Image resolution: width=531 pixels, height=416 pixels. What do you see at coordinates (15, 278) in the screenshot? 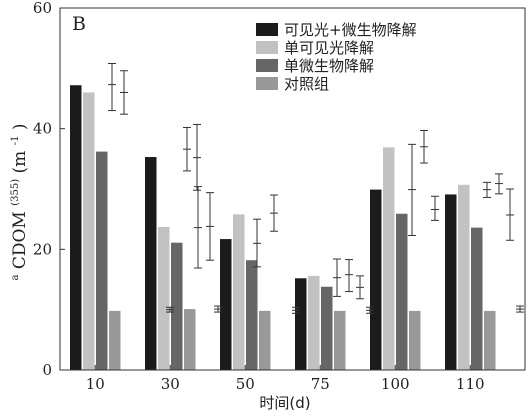
I see `y-label-sup-left: a` at bounding box center [15, 278].